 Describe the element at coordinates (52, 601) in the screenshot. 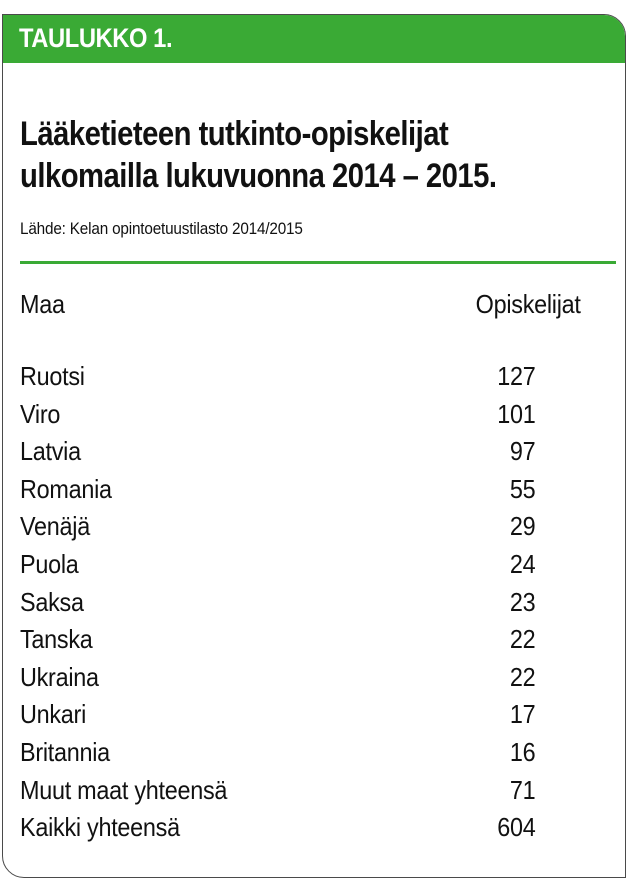

I see `country-cell: Saksa` at that location.